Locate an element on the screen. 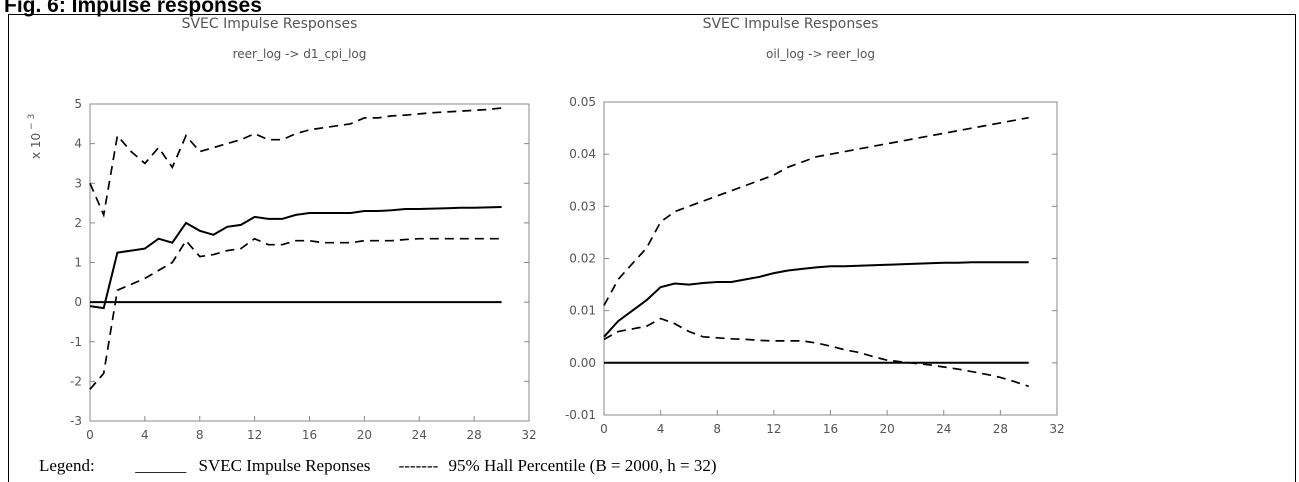 This screenshot has width=1299, height=482. left-x-tick-label: 12 is located at coordinates (254, 435).